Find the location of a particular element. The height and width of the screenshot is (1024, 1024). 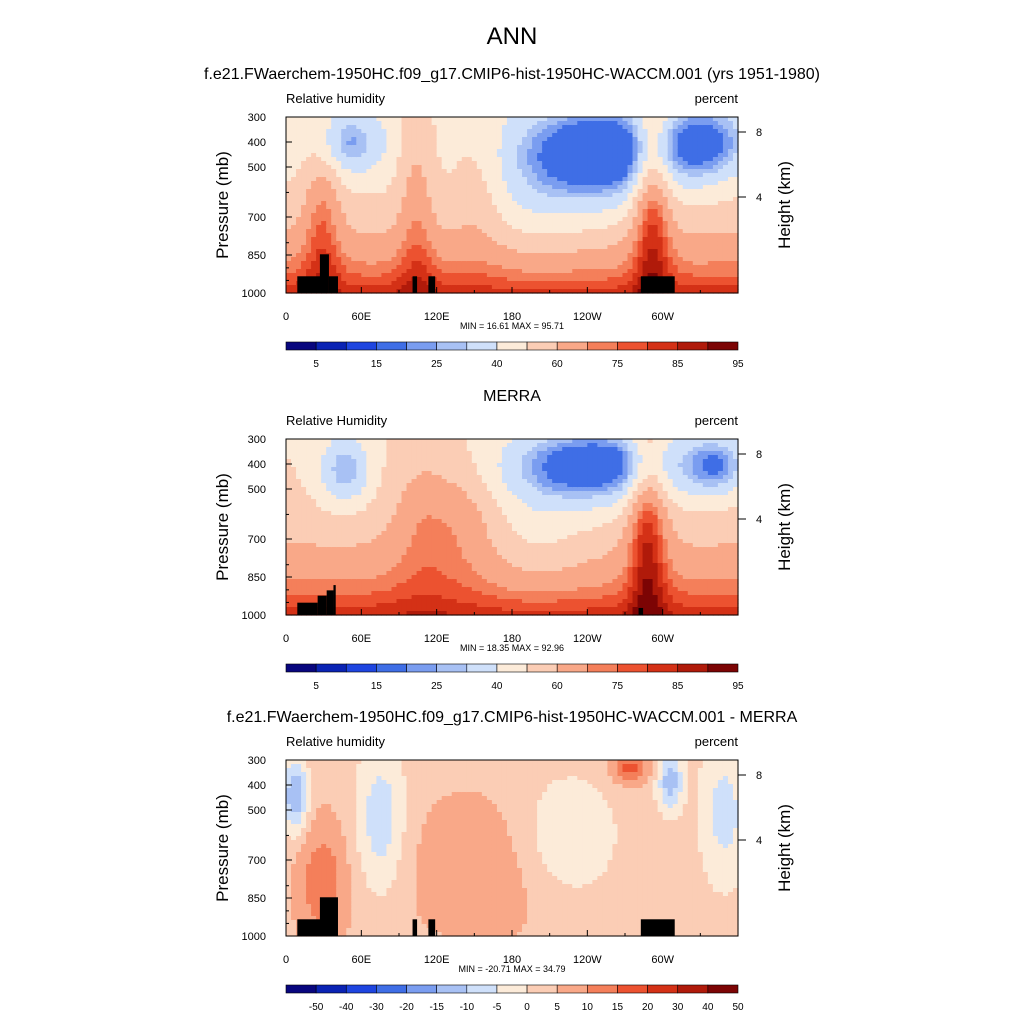

terrain-mask is located at coordinates (333, 284).